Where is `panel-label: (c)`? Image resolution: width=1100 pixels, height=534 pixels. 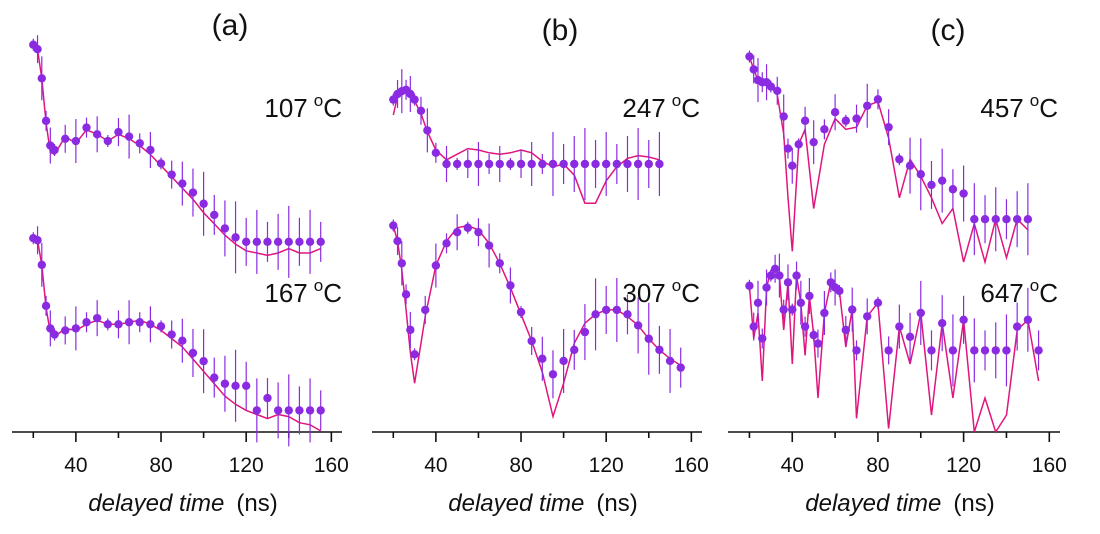
panel-label: (c) is located at coordinates (948, 30).